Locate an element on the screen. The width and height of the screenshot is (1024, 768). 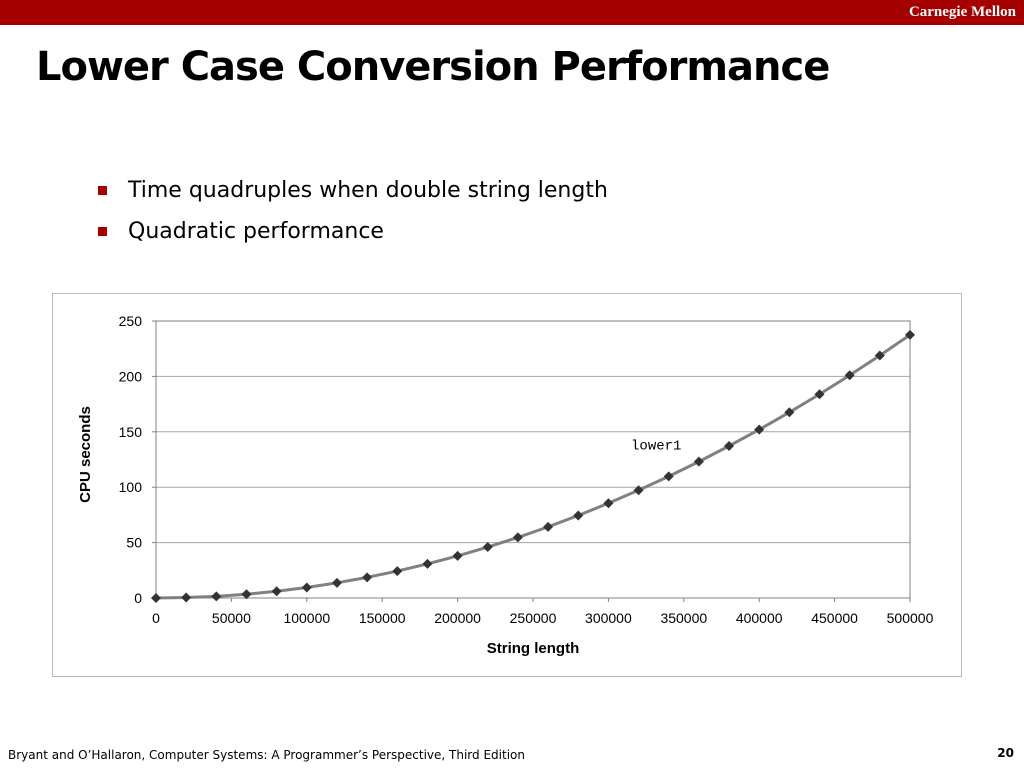
x-tick-label: 350000 is located at coordinates (683, 618).